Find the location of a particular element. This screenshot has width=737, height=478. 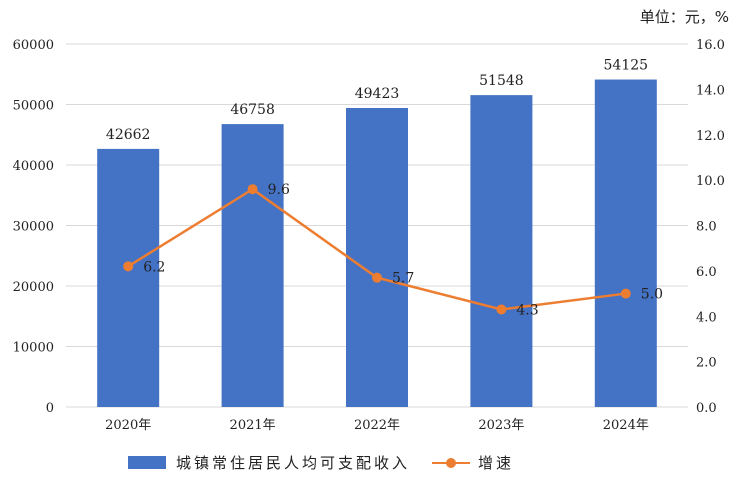

legend-item-line: 增速 is located at coordinates (473, 462).